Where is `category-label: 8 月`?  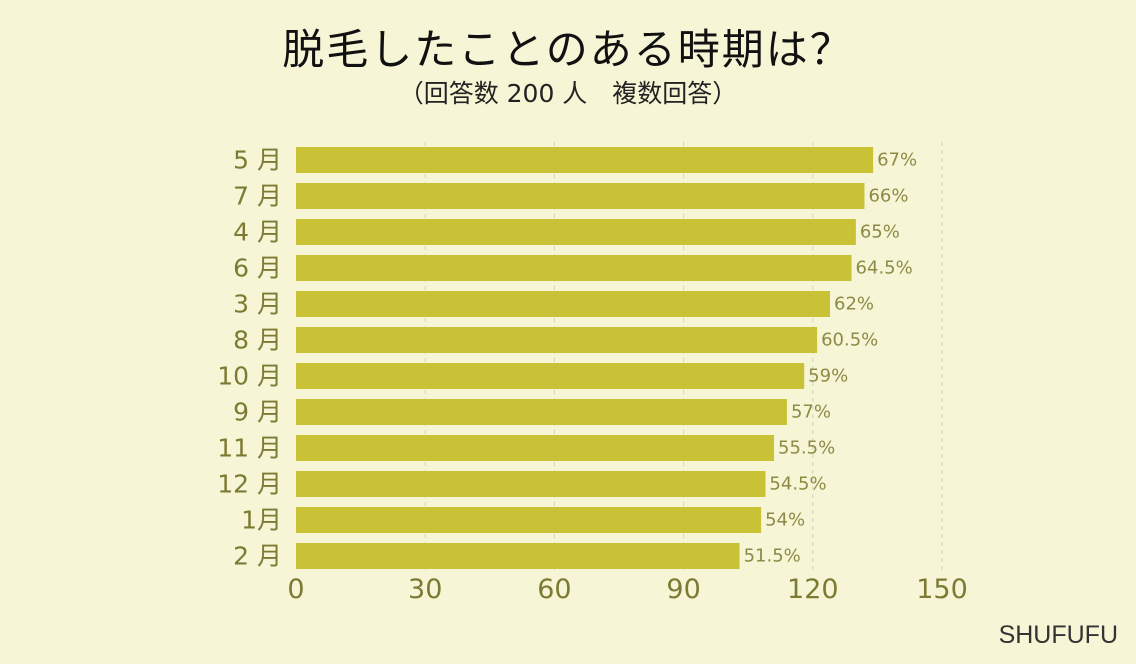 category-label: 8 月 is located at coordinates (257, 340).